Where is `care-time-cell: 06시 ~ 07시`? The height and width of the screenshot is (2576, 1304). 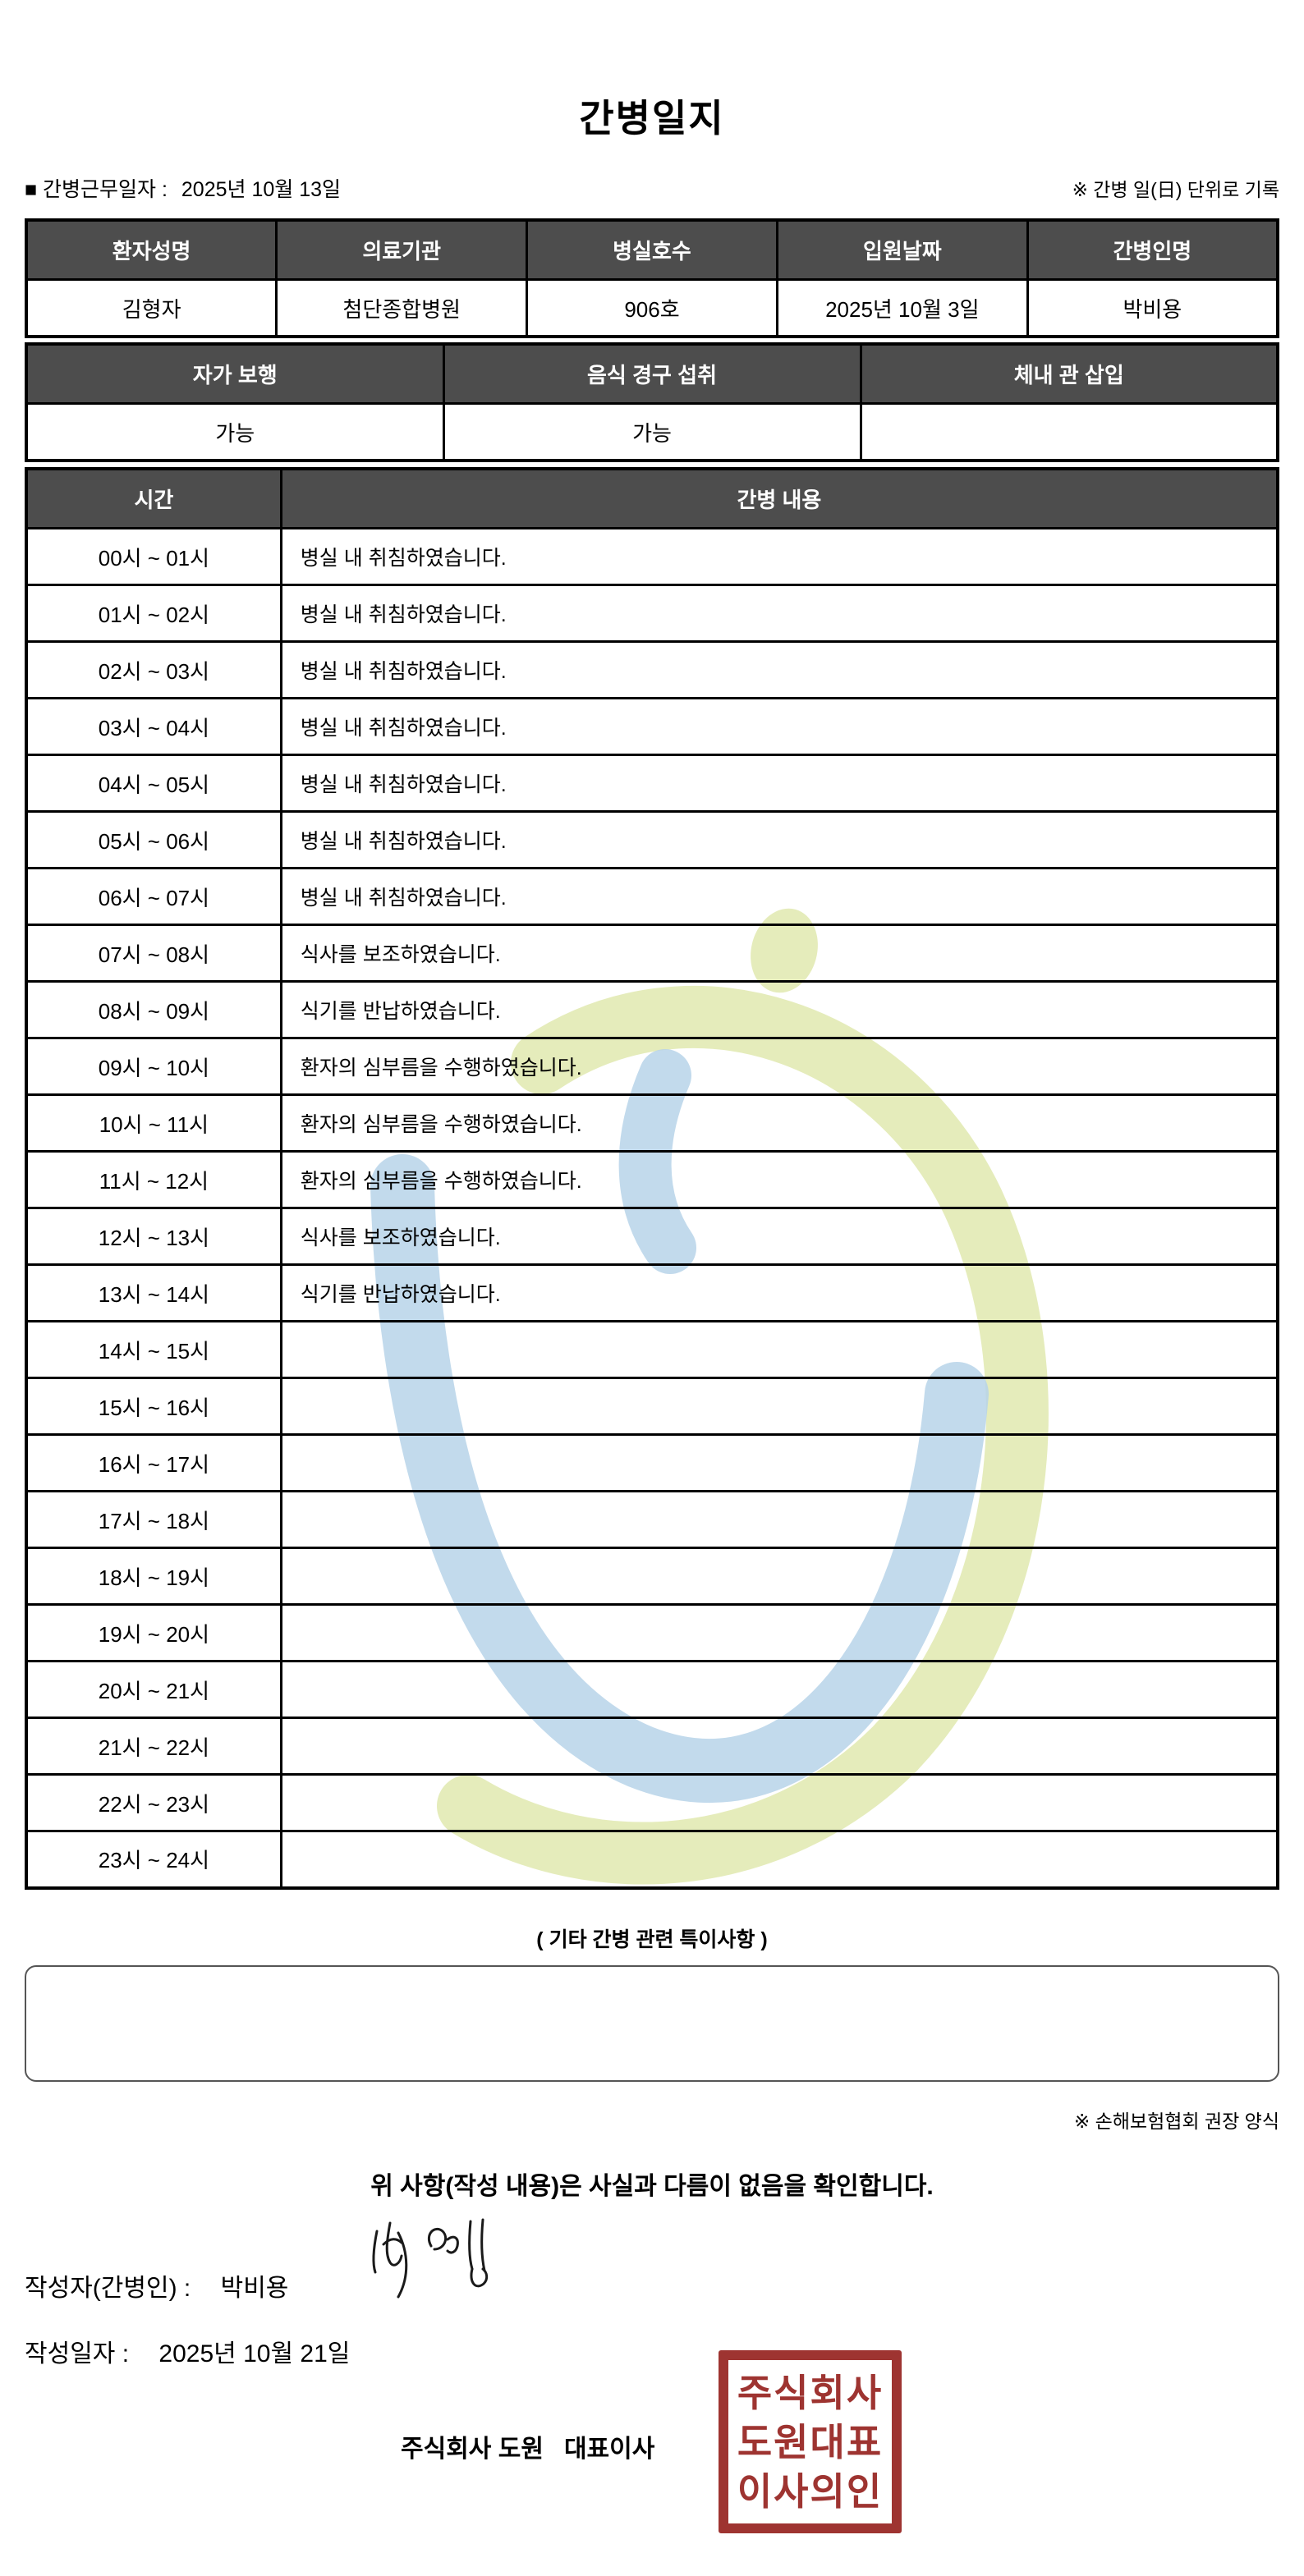
care-time-cell: 06시 ~ 07시 is located at coordinates (153, 897).